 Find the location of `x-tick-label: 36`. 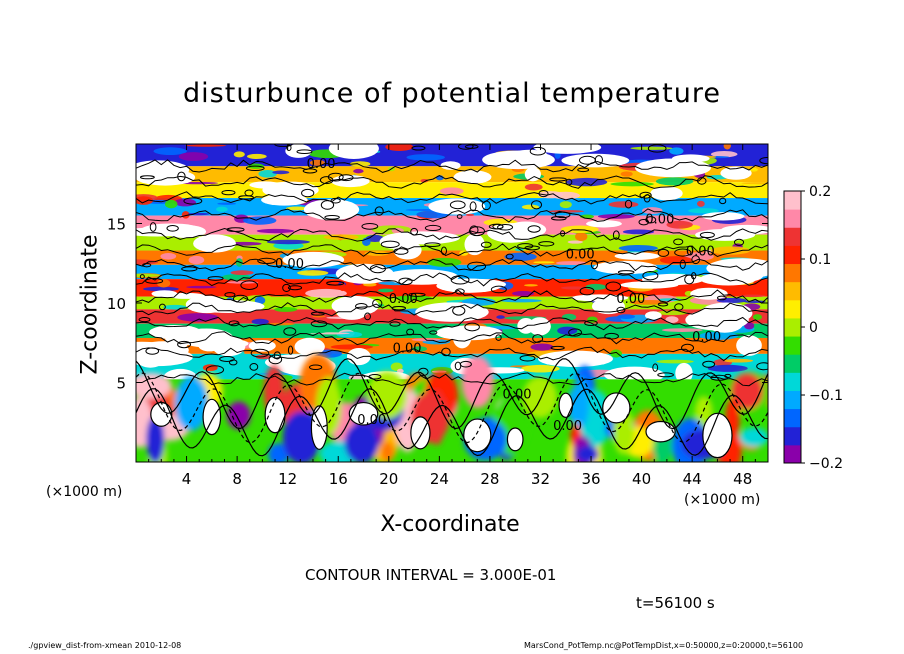

x-tick-label: 36 is located at coordinates (590, 479).